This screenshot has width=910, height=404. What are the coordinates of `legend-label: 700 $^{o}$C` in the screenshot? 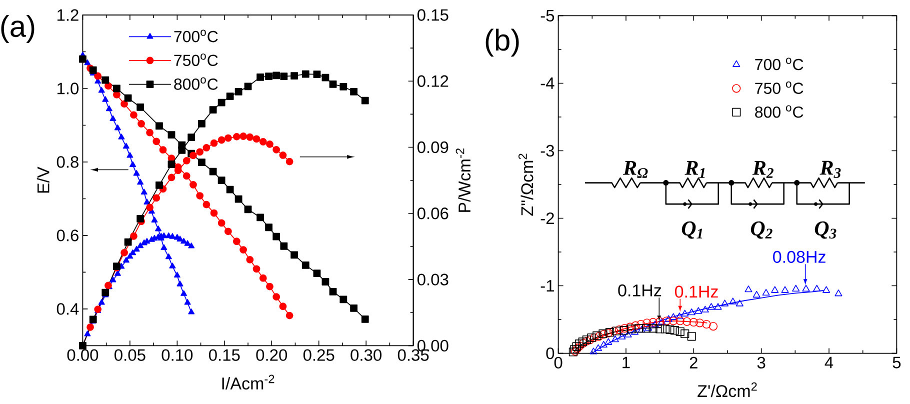 It's located at (779, 64).